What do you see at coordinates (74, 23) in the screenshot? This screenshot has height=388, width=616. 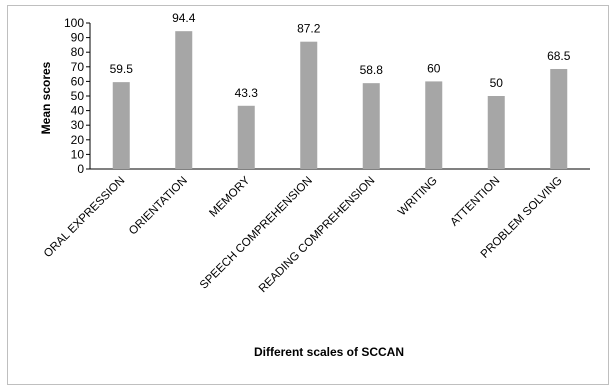 I see `y-tick-label: 100` at bounding box center [74, 23].